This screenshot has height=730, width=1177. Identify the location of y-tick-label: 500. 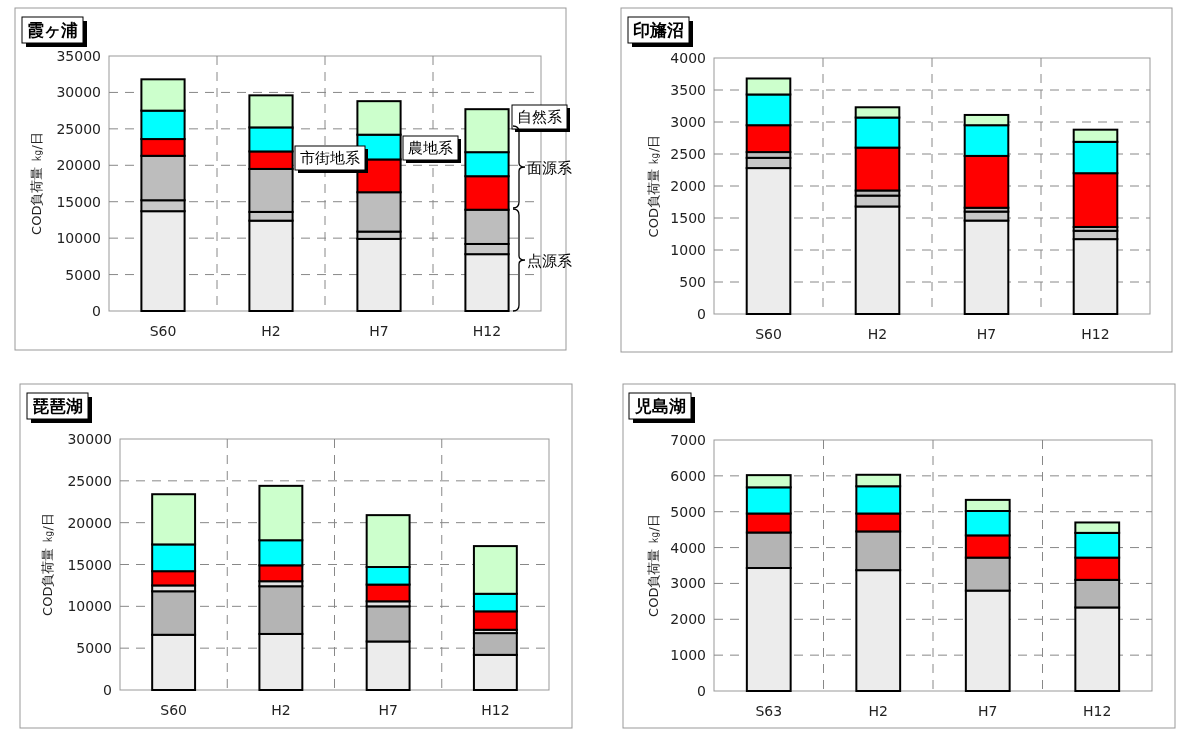
(692, 282).